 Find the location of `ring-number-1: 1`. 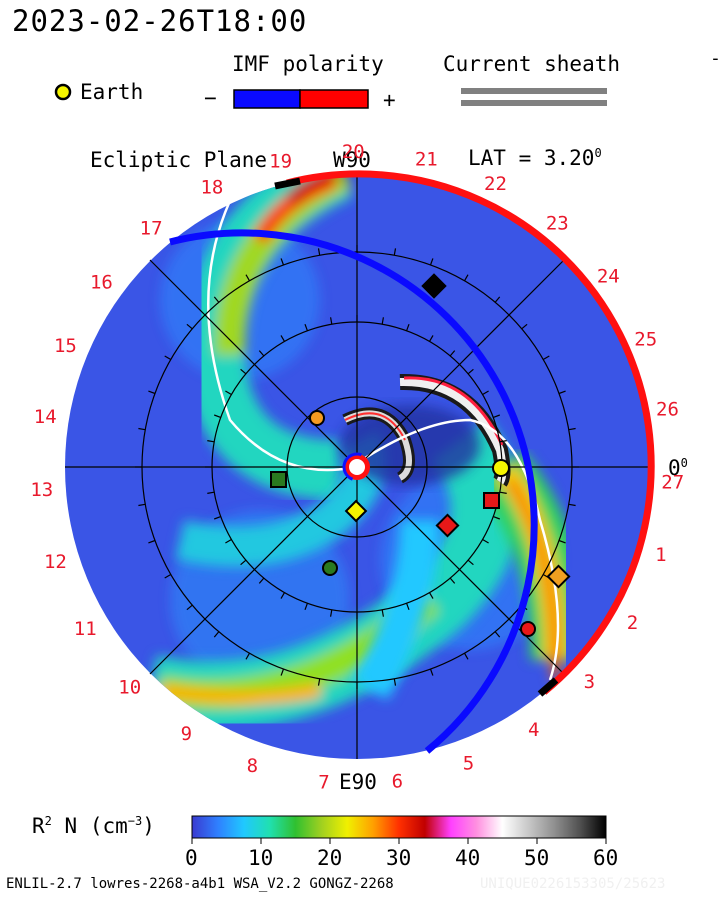

ring-number-1: 1 is located at coordinates (660, 555).